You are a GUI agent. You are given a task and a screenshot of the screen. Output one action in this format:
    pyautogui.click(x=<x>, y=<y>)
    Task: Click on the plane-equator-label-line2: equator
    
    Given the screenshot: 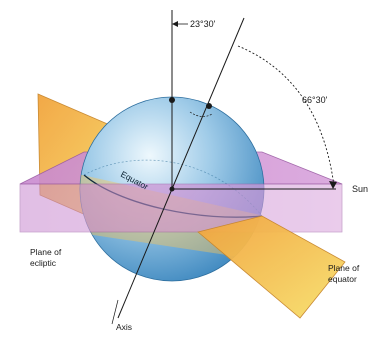 What is the action you would take?
    pyautogui.click(x=342, y=279)
    